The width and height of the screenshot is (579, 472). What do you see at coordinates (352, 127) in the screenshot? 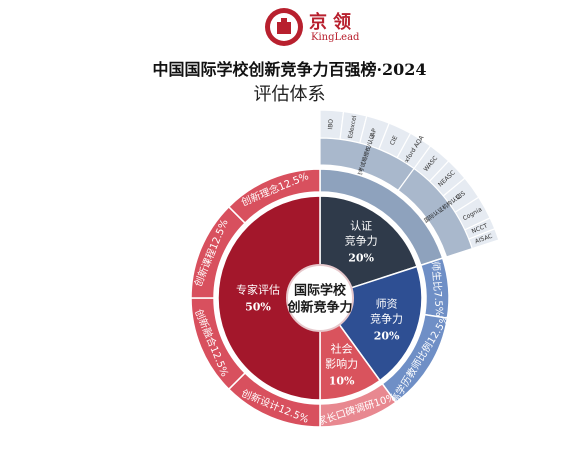
I see `accreditation-body-label: Edexcel` at bounding box center [352, 127].